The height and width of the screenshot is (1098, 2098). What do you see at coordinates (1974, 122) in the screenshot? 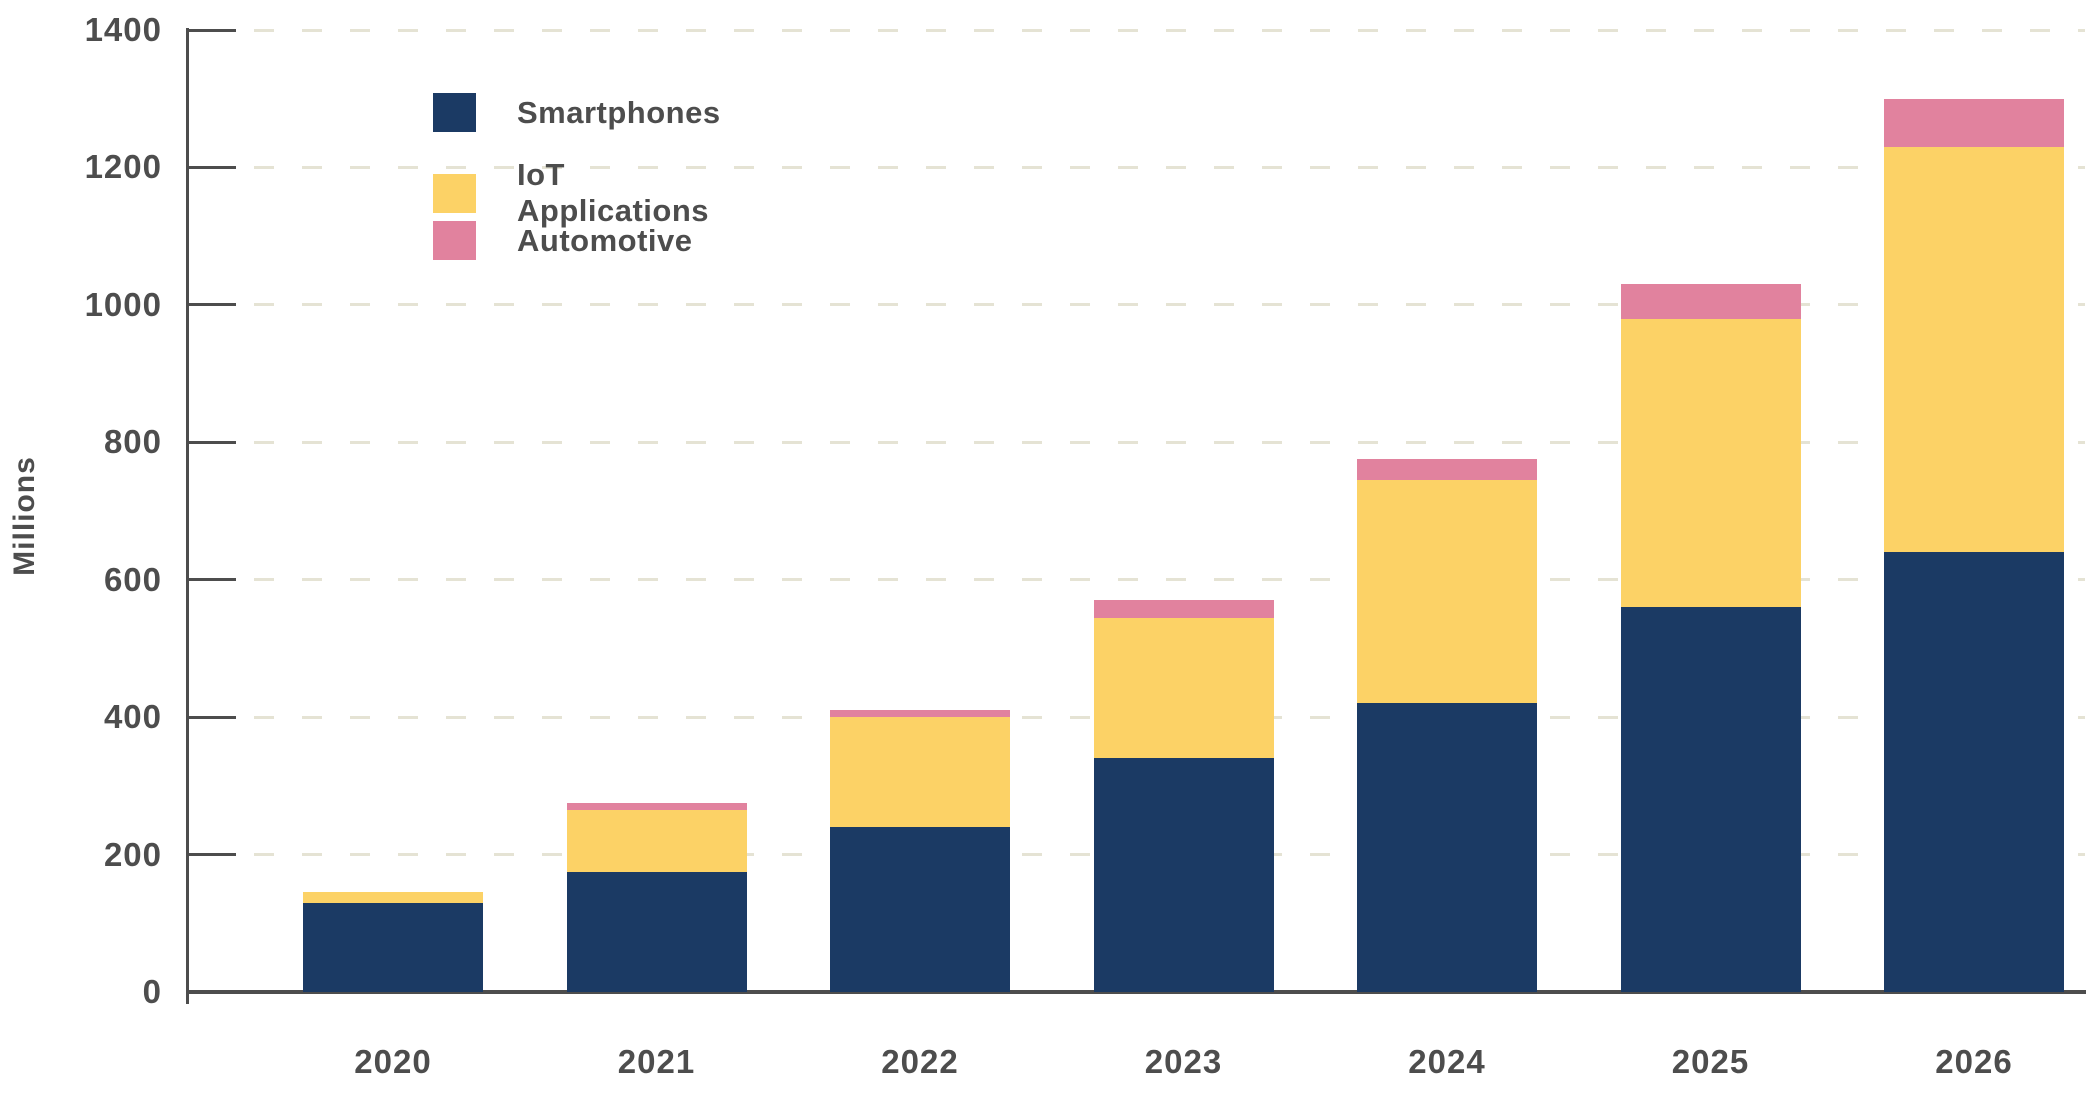
I see `bar-segment-2026-automotive` at bounding box center [1974, 122].